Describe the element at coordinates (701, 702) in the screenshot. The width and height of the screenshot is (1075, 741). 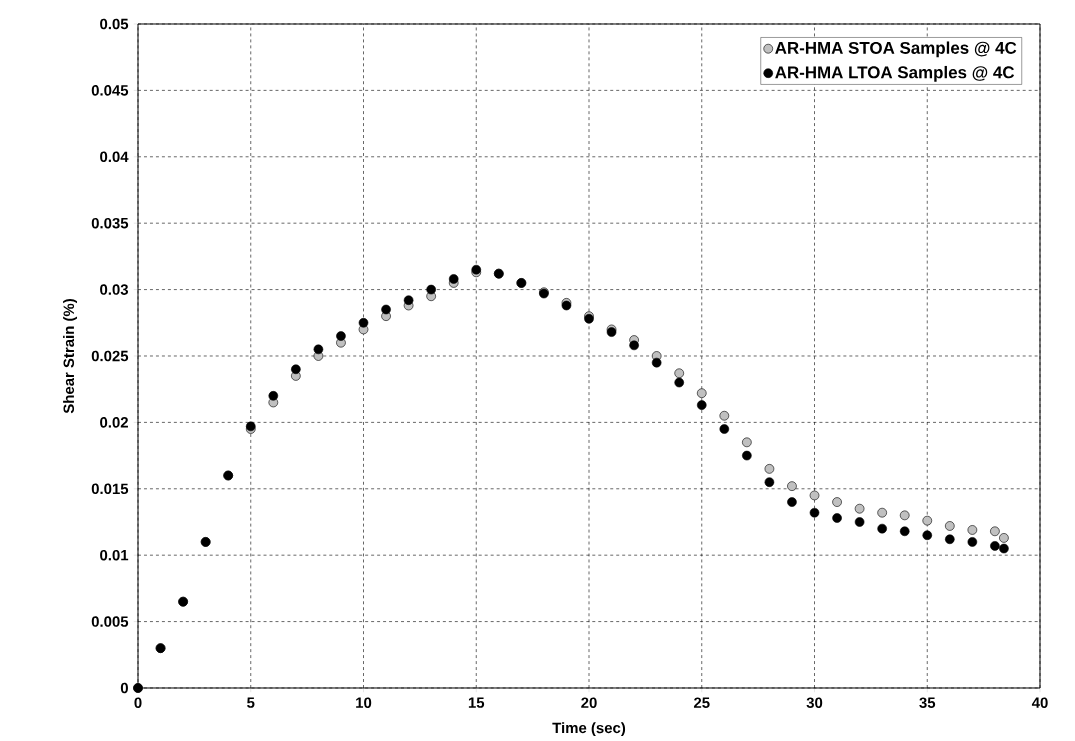
I see `x-tick-label: 25` at that location.